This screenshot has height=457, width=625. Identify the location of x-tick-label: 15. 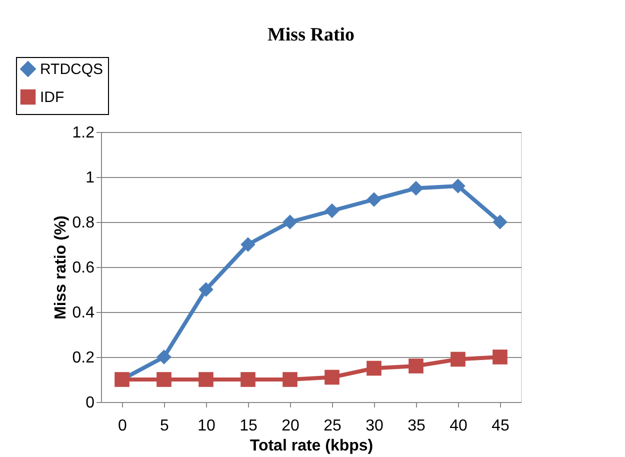
(249, 426).